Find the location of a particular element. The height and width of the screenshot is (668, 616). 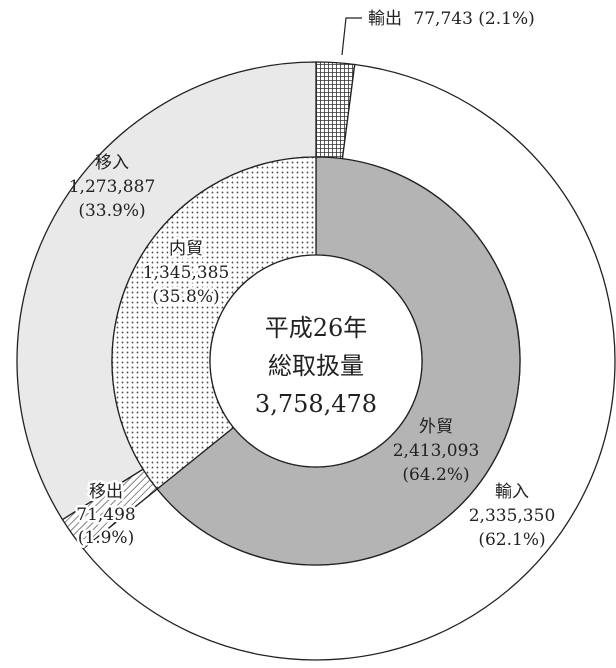

export-annotation: 輸出 77,743 (2.1%) is located at coordinates (451, 19).